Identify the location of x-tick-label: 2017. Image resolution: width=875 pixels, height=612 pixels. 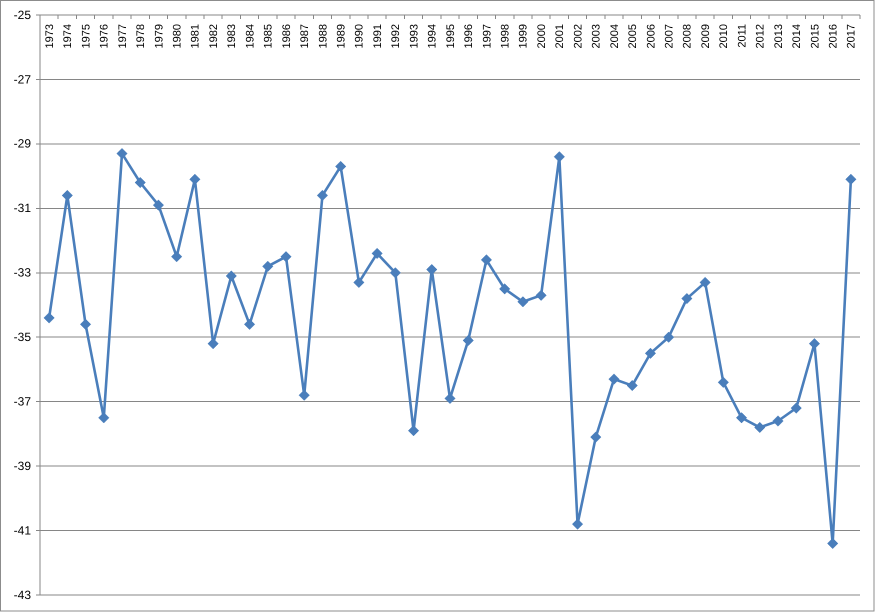
(852, 36).